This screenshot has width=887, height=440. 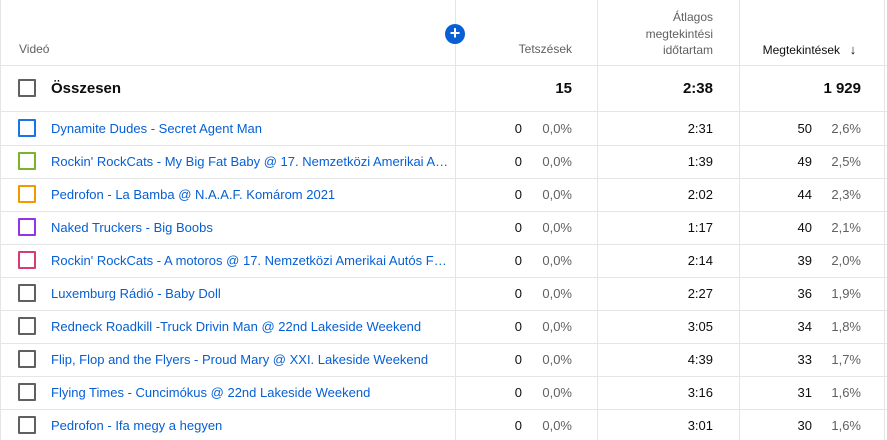 I want to click on video-title-link: Pedrofon - Ifa megy a hegyen, so click(x=137, y=425).